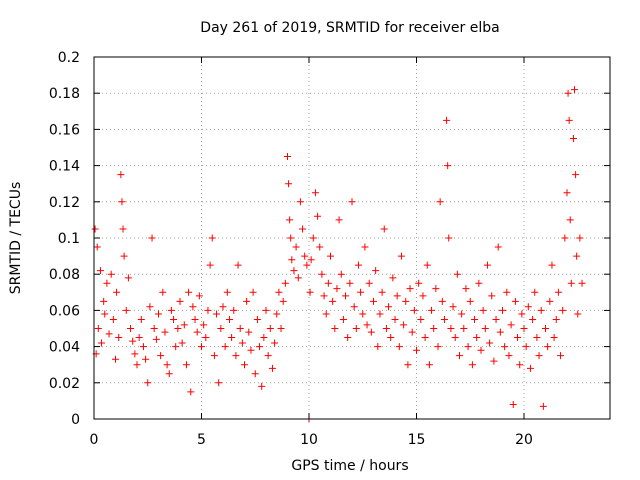 Image resolution: width=640 pixels, height=480 pixels. What do you see at coordinates (64, 167) in the screenshot?
I see `y-tick-label: 0.14` at bounding box center [64, 167].